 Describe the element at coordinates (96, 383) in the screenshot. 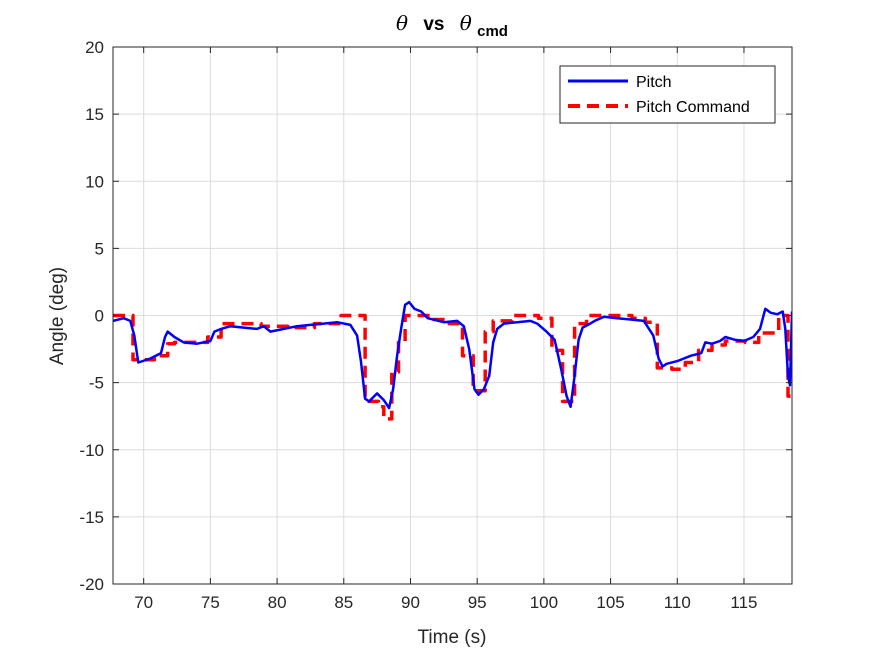

I see `y-tick-label: -5` at that location.